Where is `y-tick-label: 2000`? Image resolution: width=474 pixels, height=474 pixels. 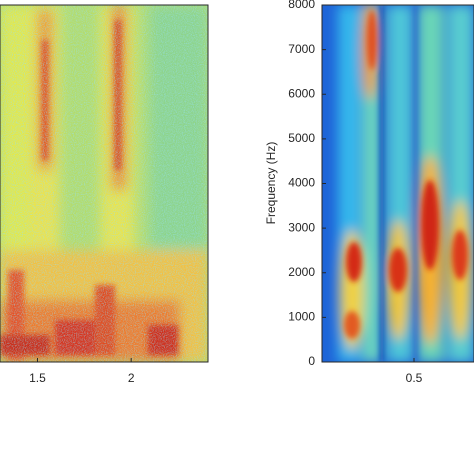
y-tick-label: 2000 is located at coordinates (301, 272).